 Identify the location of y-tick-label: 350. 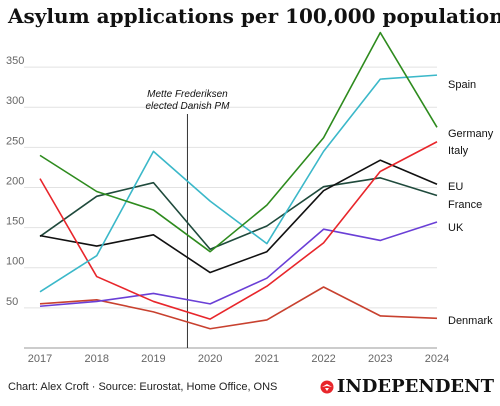
(15, 61).